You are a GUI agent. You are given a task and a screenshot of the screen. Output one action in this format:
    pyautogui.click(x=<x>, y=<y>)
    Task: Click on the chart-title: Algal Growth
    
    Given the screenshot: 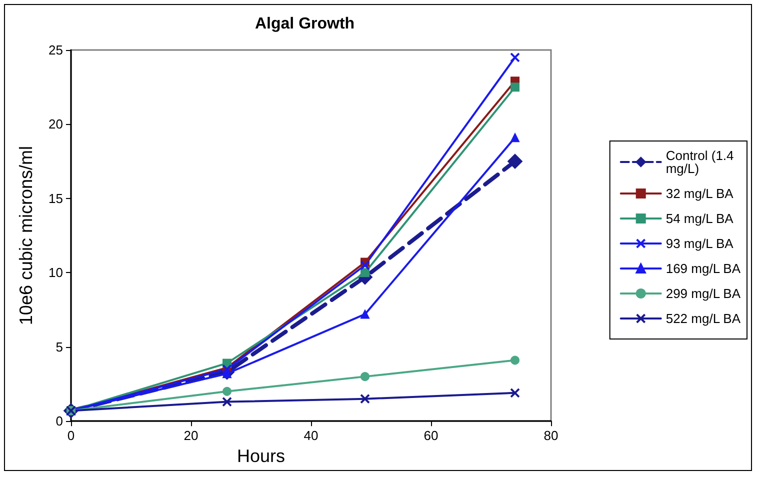 What is the action you would take?
    pyautogui.click(x=305, y=24)
    